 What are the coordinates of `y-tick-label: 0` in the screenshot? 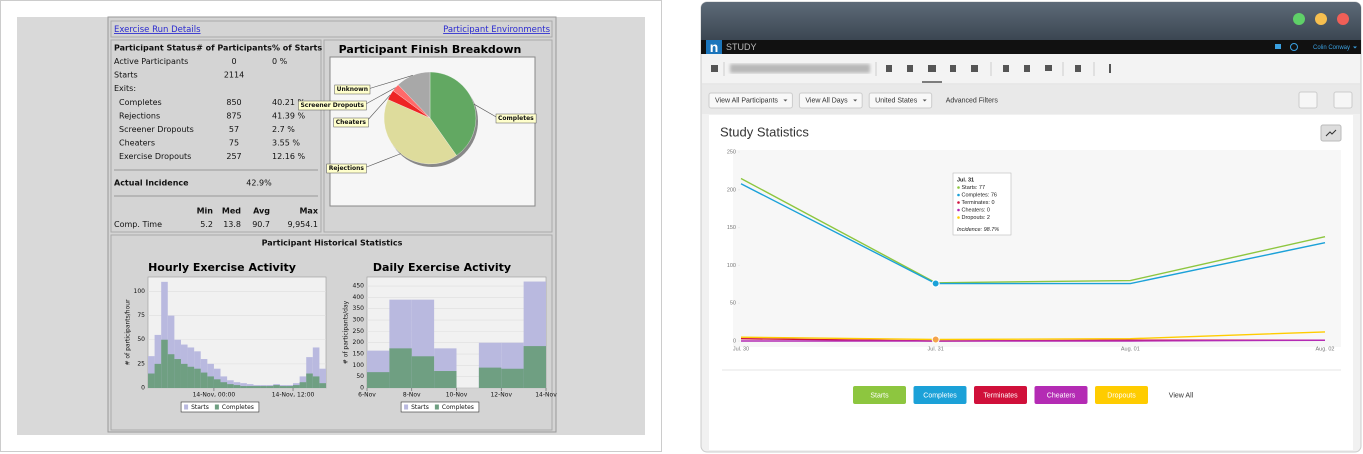 It's located at (734, 341).